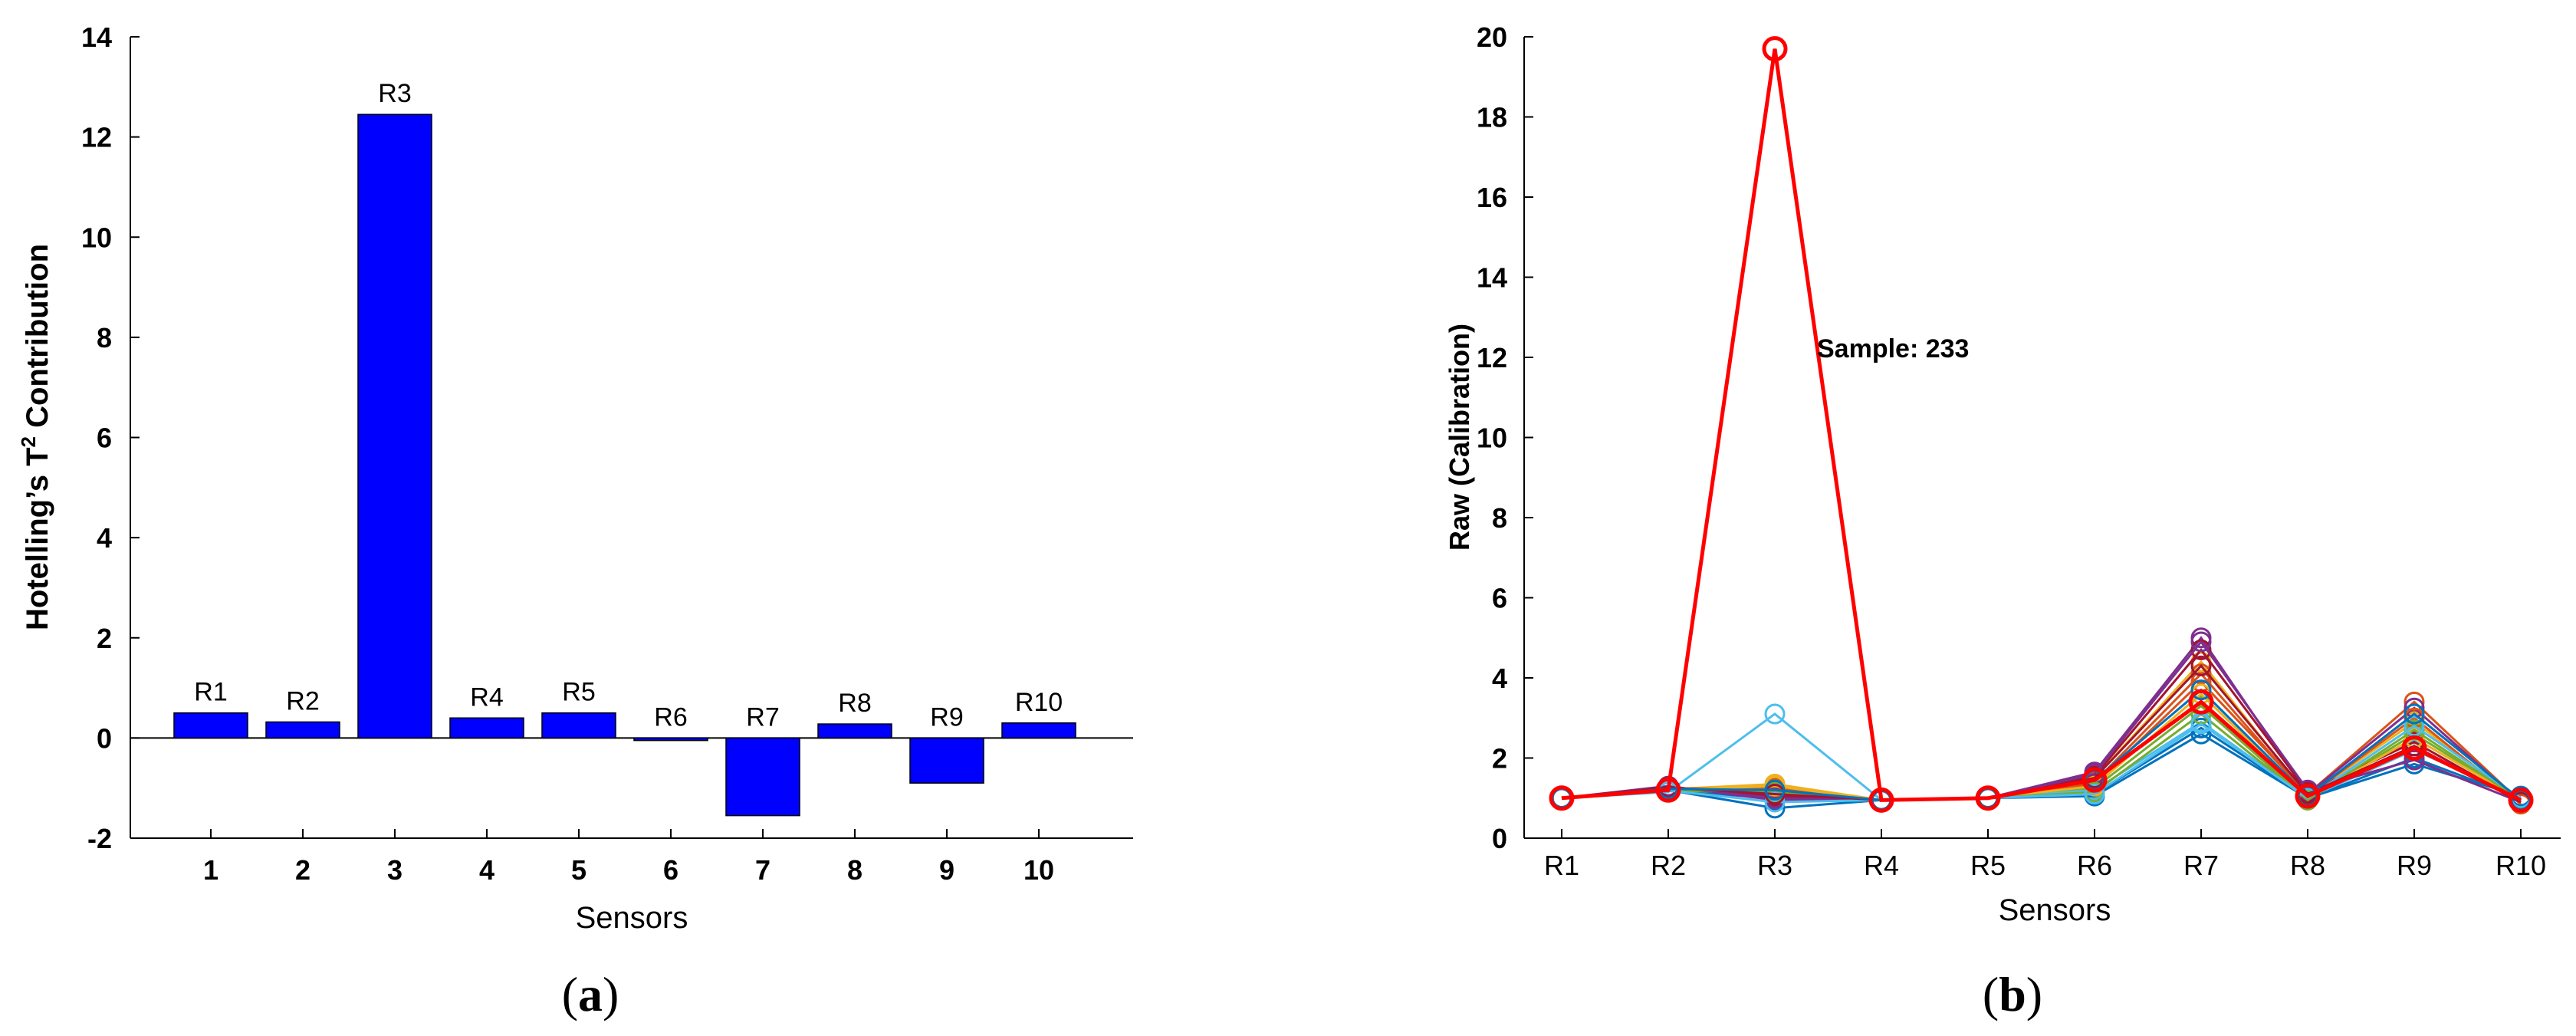 Image resolution: width=2576 pixels, height=1036 pixels. Describe the element at coordinates (671, 717) in the screenshot. I see `bar-label: R6` at that location.